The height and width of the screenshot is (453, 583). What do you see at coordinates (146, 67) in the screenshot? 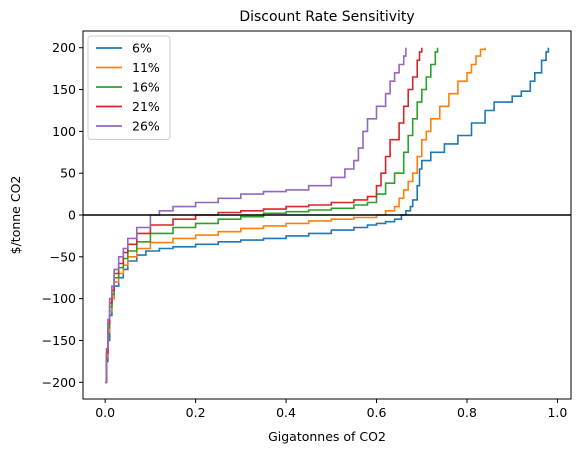
I see `legend-label: 11%` at bounding box center [146, 67].